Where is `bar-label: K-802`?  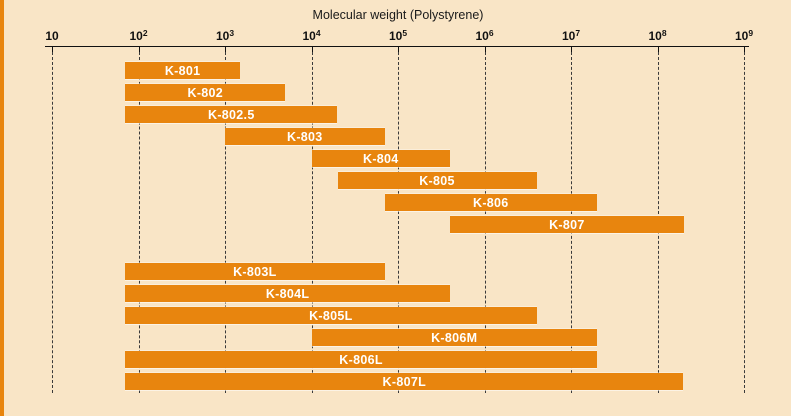 bar-label: K-802 is located at coordinates (205, 92).